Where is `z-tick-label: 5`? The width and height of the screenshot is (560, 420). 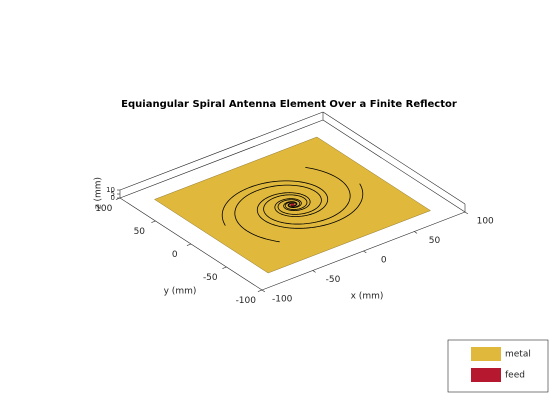 z-tick-label: 5 is located at coordinates (113, 194).